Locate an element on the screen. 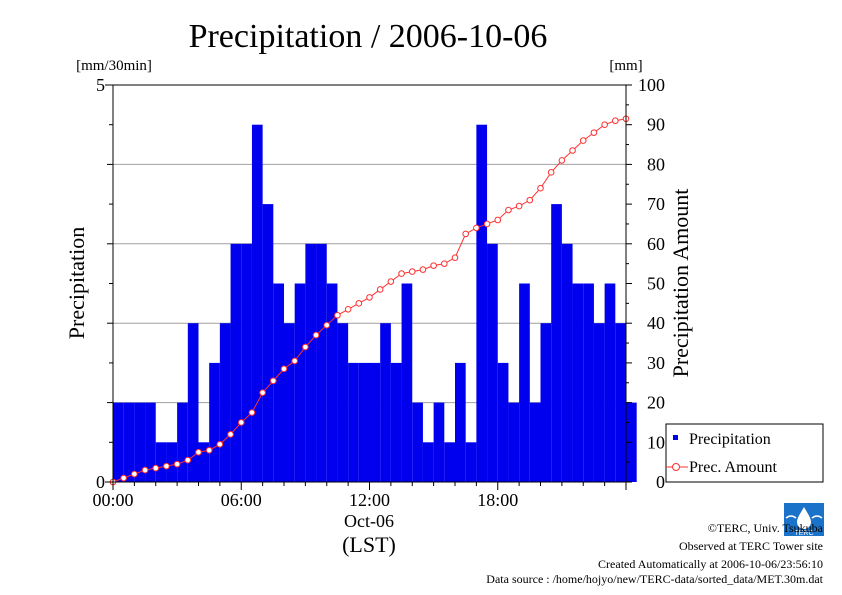 The image size is (842, 595). y2-tick-label: 10 is located at coordinates (656, 442).